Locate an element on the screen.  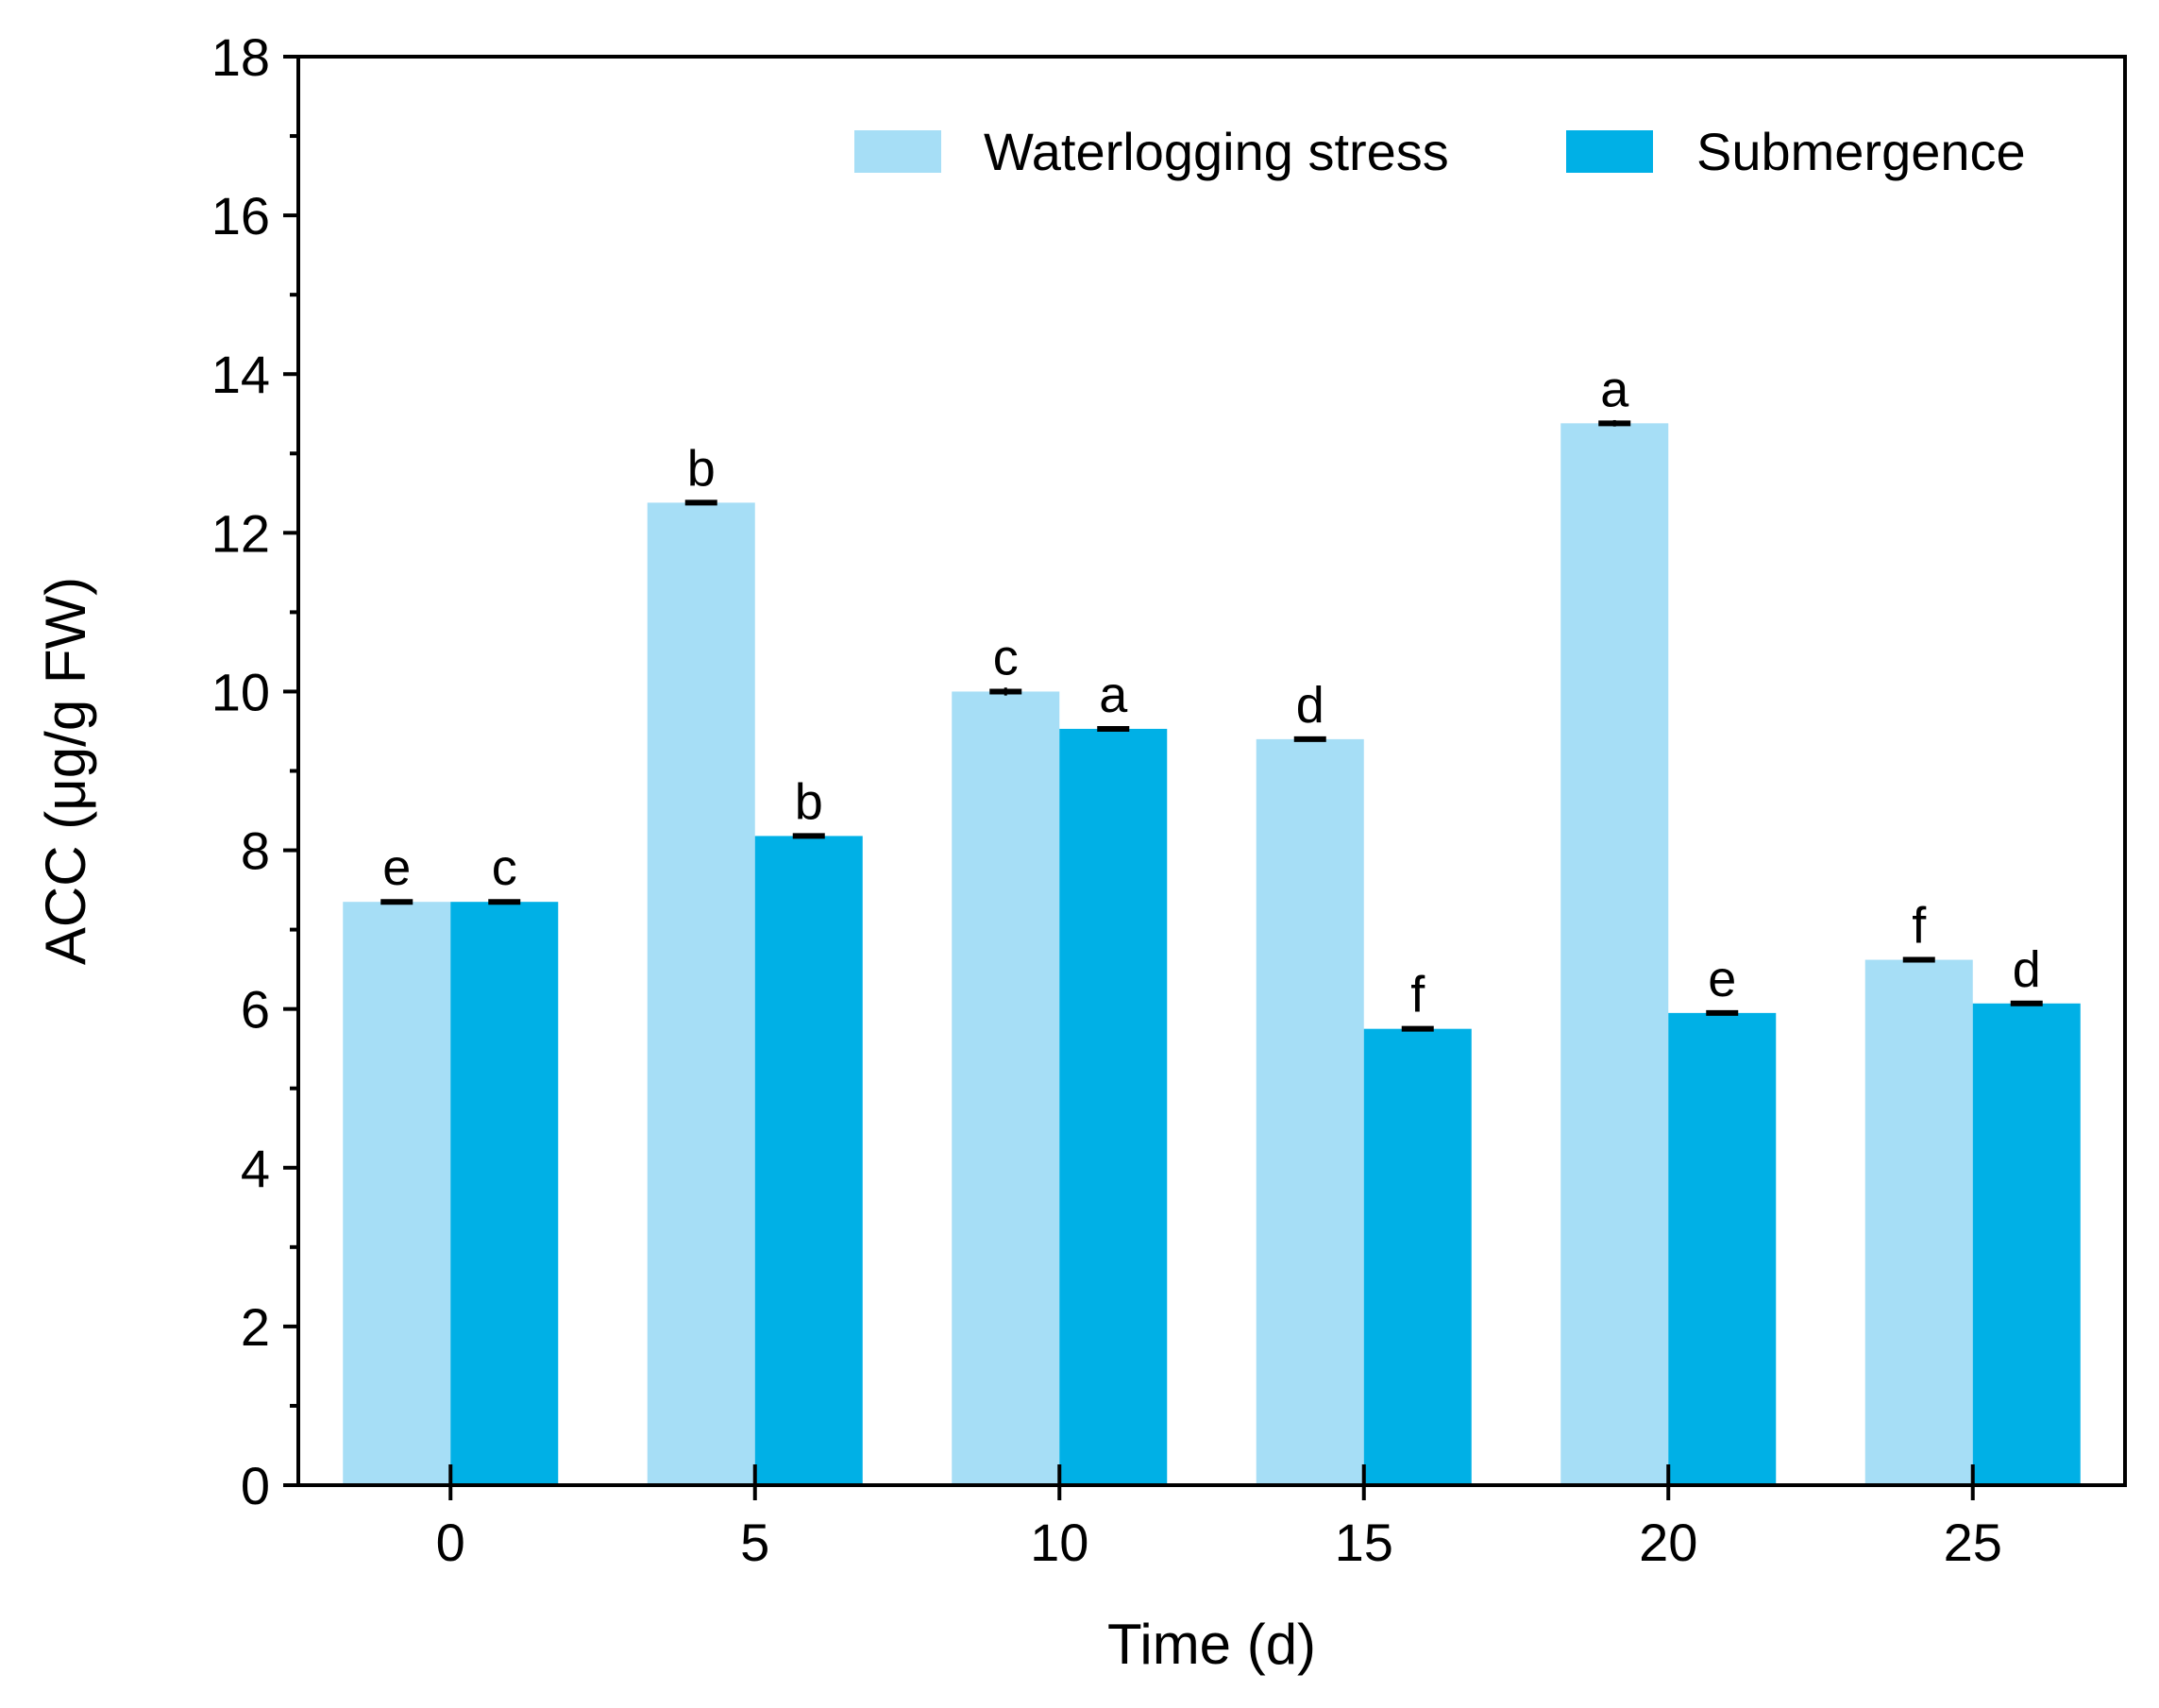
legend-swatch-waterlogging is located at coordinates (897, 151).